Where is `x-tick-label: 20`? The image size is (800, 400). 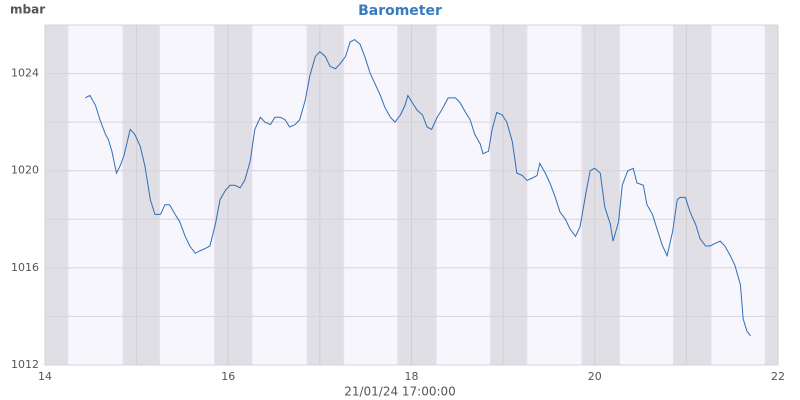
x-tick-label: 20 is located at coordinates (595, 376).